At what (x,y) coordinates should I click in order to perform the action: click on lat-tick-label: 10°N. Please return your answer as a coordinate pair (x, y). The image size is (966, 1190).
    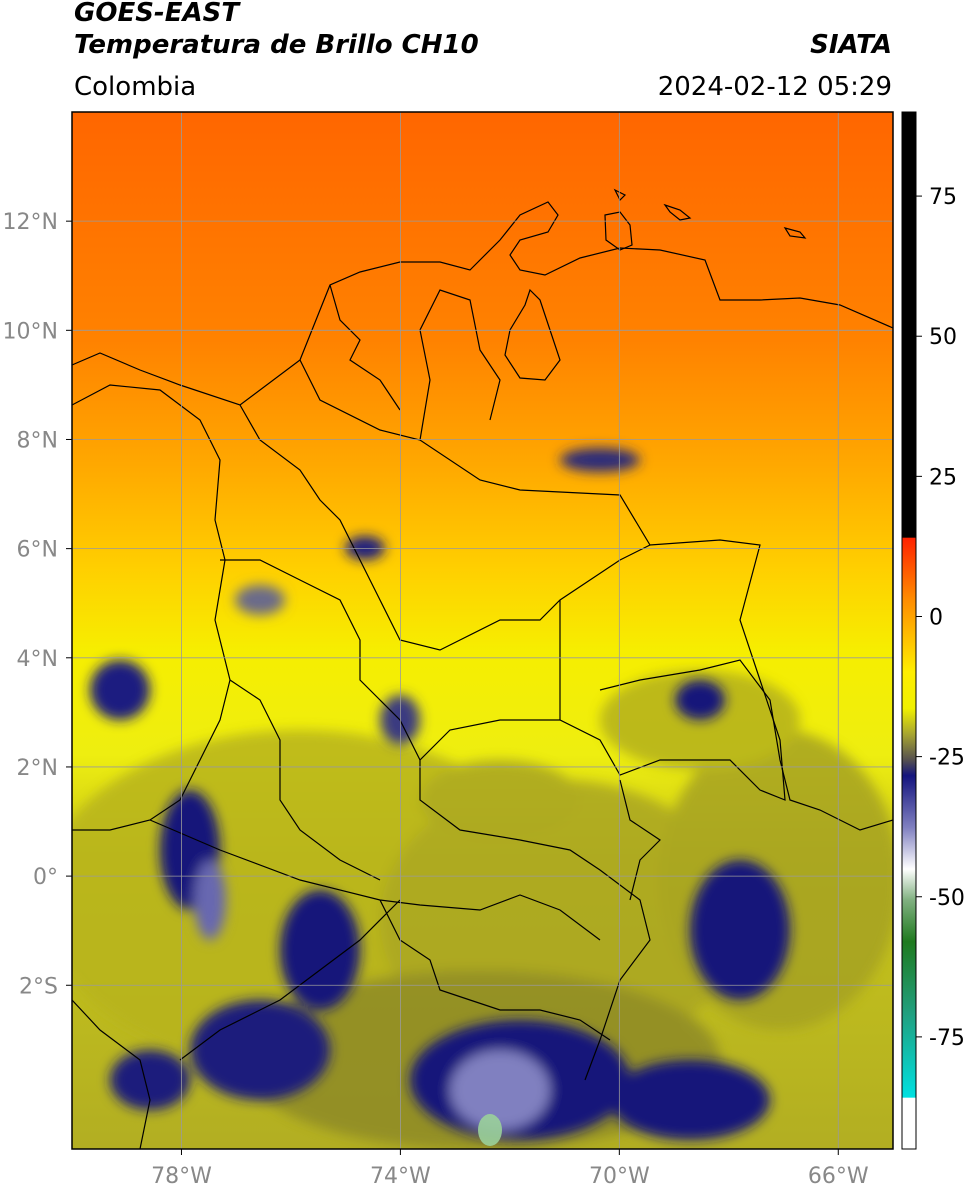
    Looking at the image, I should click on (30, 331).